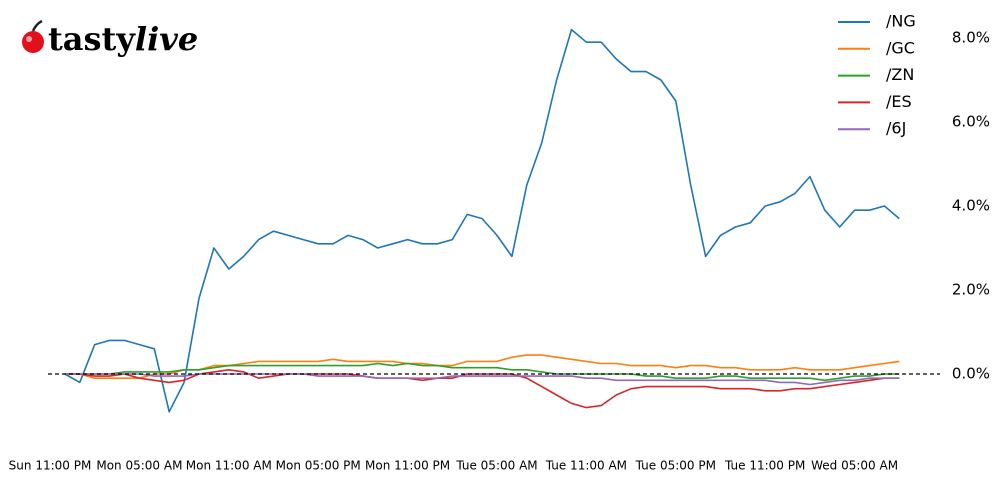  Describe the element at coordinates (139, 466) in the screenshot. I see `x-tick-label: Mon 05:00 AM` at that location.